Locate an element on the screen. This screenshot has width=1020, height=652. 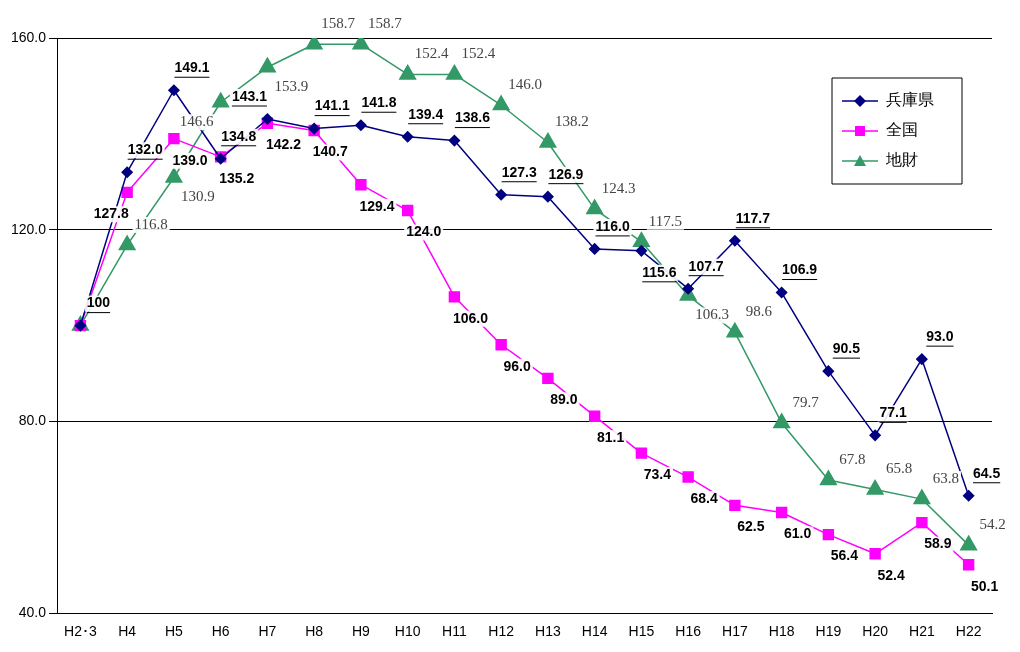
data-label: 79.7 is located at coordinates (806, 401).